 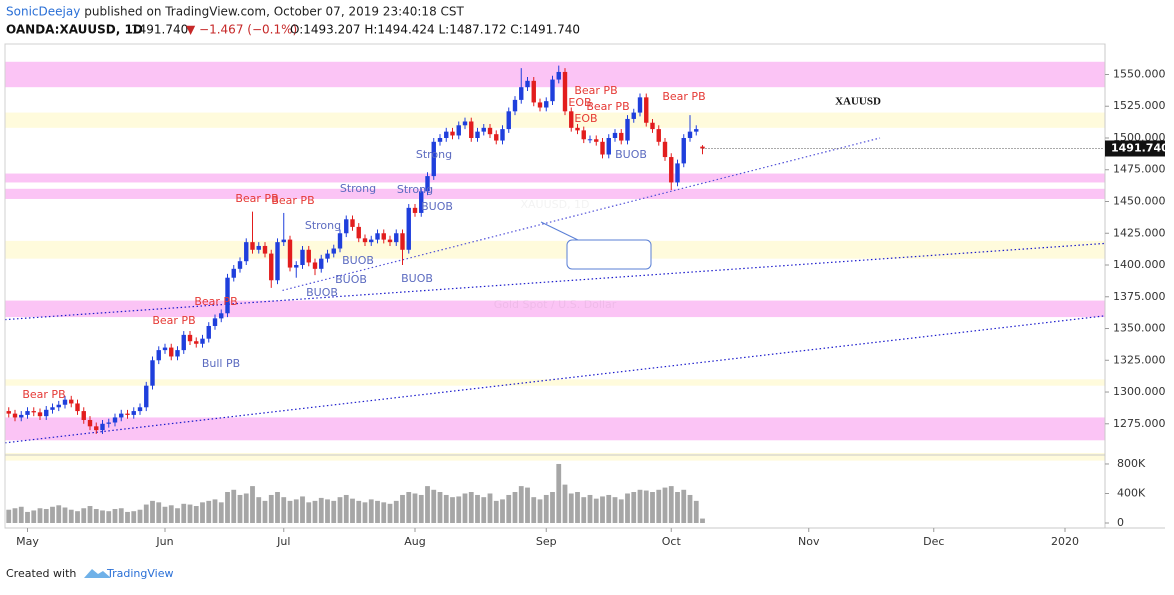 What do you see at coordinates (1139, 264) in the screenshot?
I see `y-tick-label: 1400.000` at bounding box center [1139, 264].